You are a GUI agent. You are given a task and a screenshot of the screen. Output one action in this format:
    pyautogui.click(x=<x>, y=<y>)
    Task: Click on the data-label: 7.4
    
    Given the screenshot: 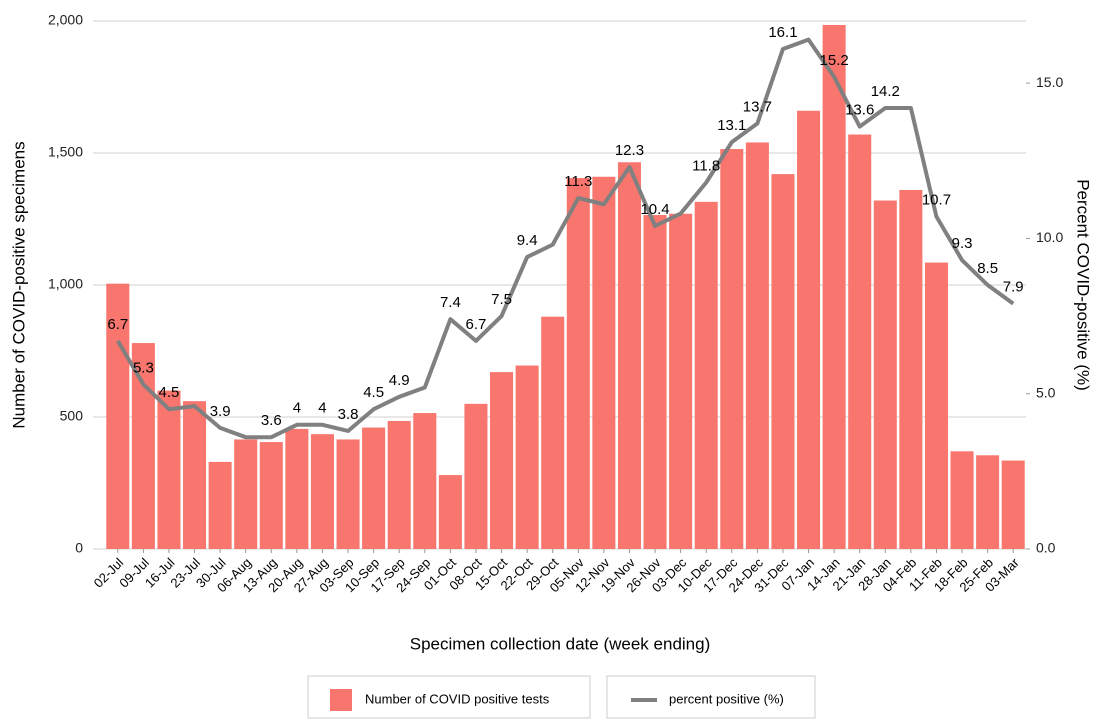 What is the action you would take?
    pyautogui.click(x=450, y=302)
    